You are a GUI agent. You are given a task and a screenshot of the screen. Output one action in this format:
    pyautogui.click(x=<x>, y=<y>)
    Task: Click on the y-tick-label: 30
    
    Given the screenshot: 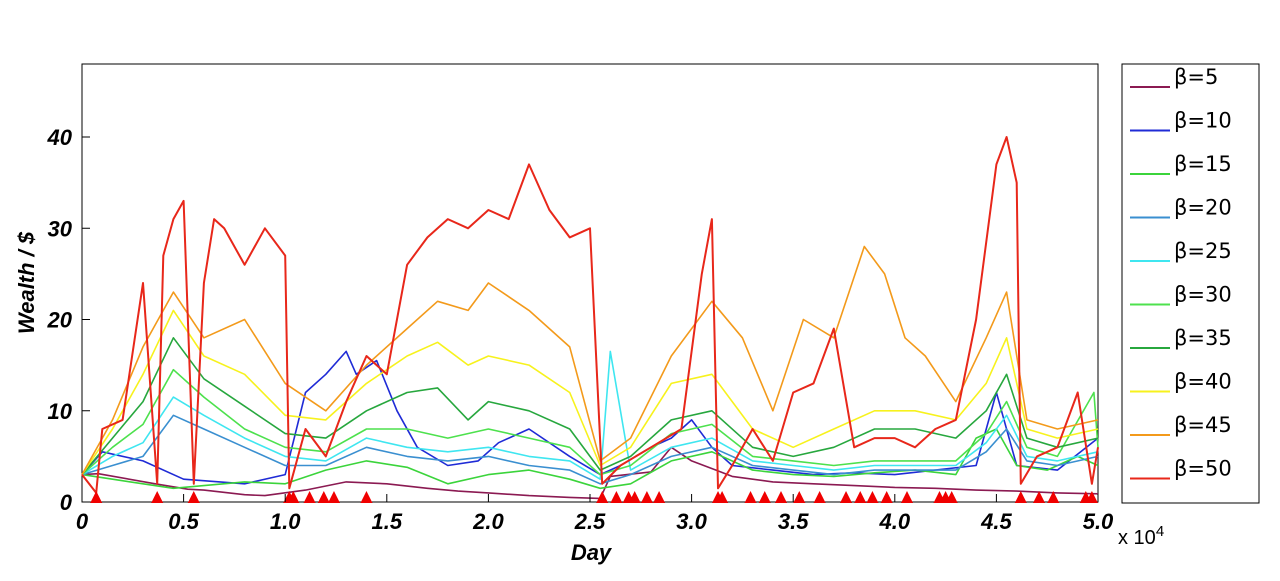 What is the action you would take?
    pyautogui.click(x=60, y=228)
    